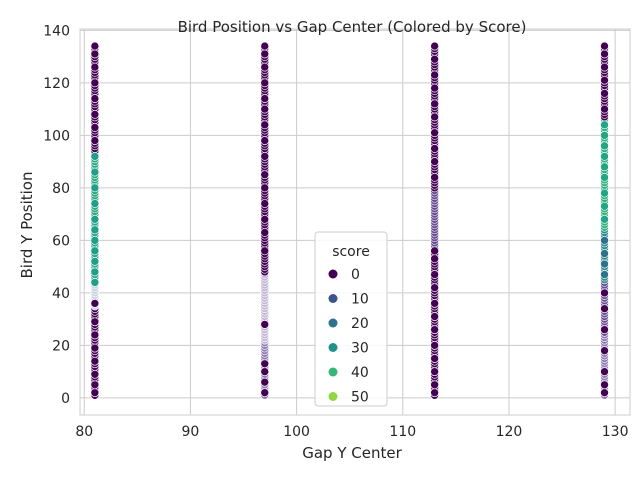 The height and width of the screenshot is (480, 640). I want to click on legend-label: 50, so click(360, 398).